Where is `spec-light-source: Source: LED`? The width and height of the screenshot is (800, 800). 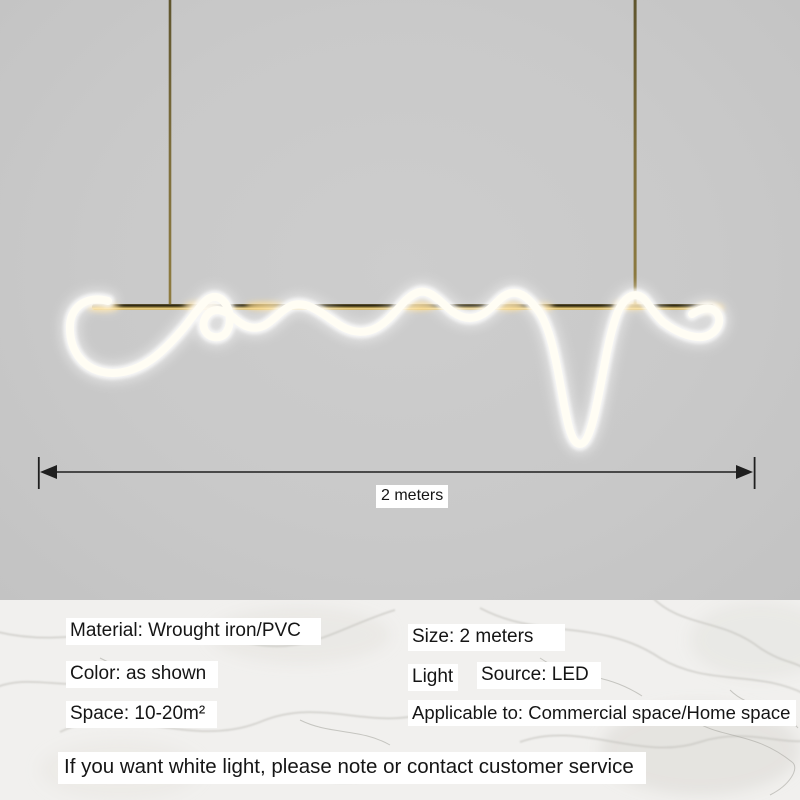
spec-light-source: Source: LED is located at coordinates (539, 675).